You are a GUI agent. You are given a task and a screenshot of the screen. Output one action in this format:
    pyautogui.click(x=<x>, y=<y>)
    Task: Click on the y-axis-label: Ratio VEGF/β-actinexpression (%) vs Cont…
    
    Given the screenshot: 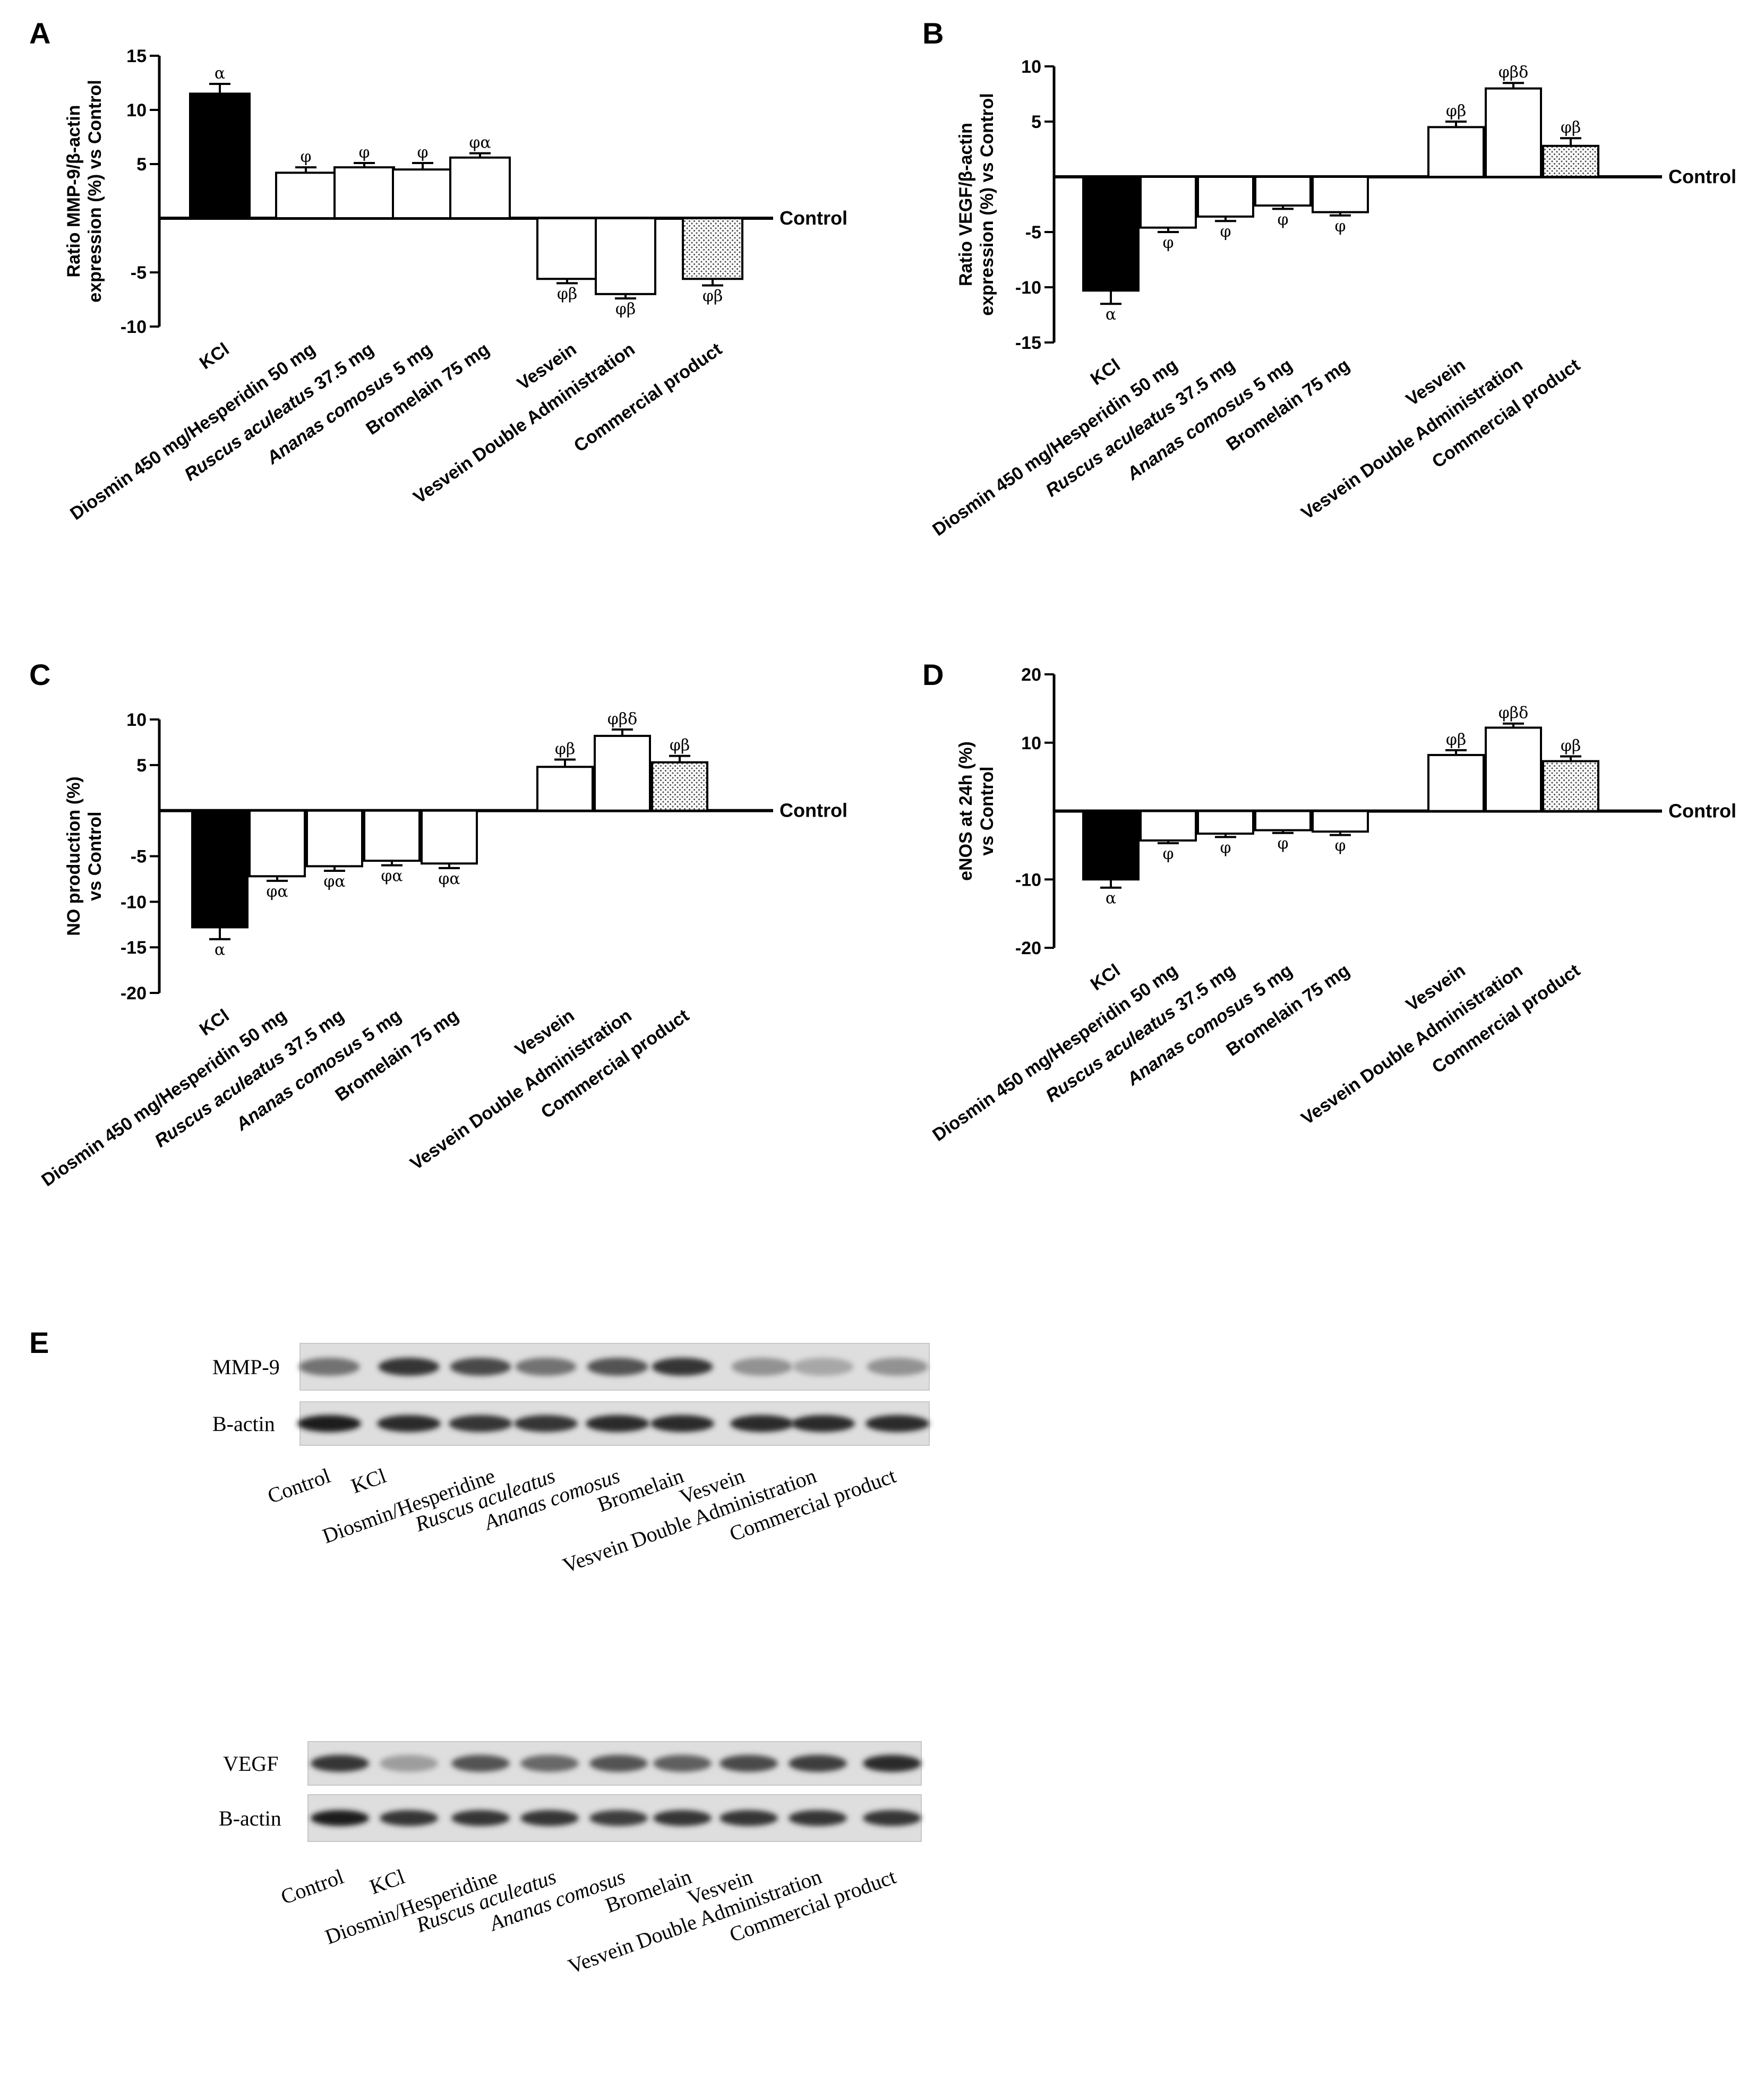 What is the action you would take?
    pyautogui.click(x=976, y=204)
    